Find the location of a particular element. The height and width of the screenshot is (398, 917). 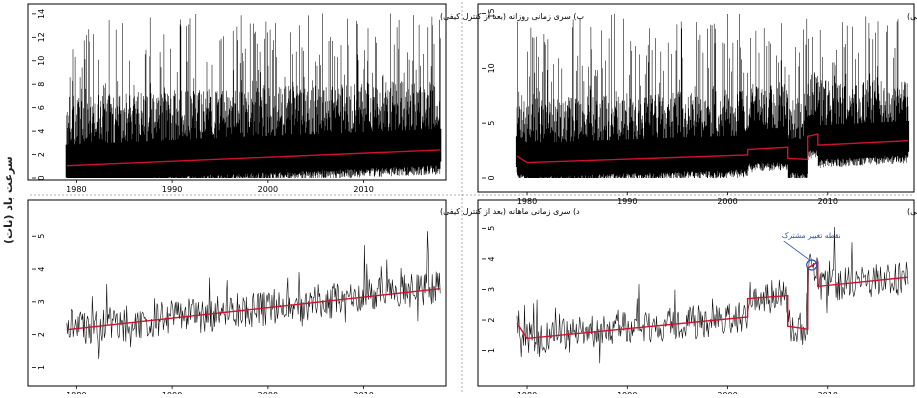

panel-title: د) سری زمانی ماهانه (بعد از کنترل کیفی) is located at coordinates (510, 211).